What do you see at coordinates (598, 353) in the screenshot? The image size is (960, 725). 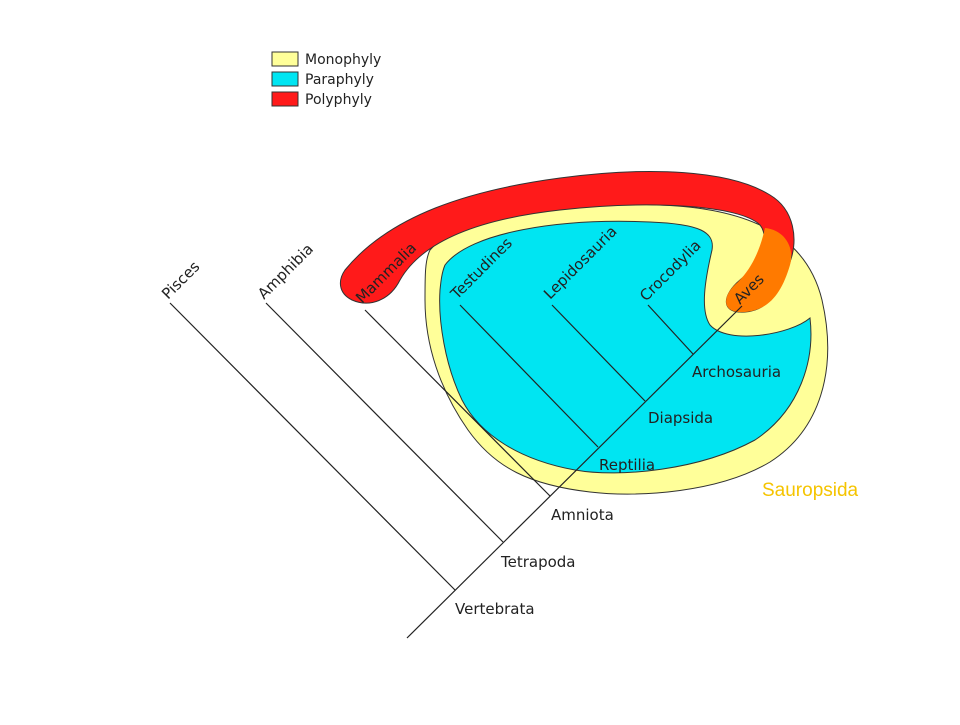 I see `branch-lepidosauria` at bounding box center [598, 353].